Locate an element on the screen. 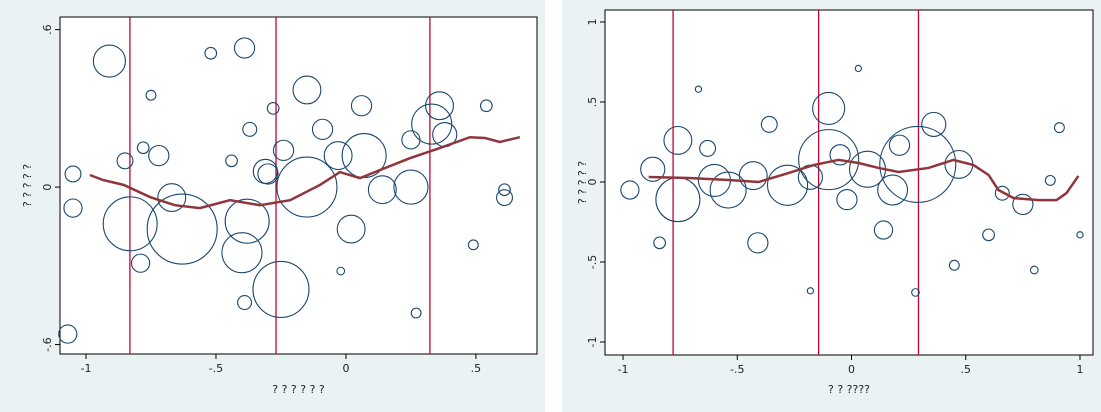 The image size is (1101, 412). y-tick-label: -.5 is located at coordinates (592, 262).